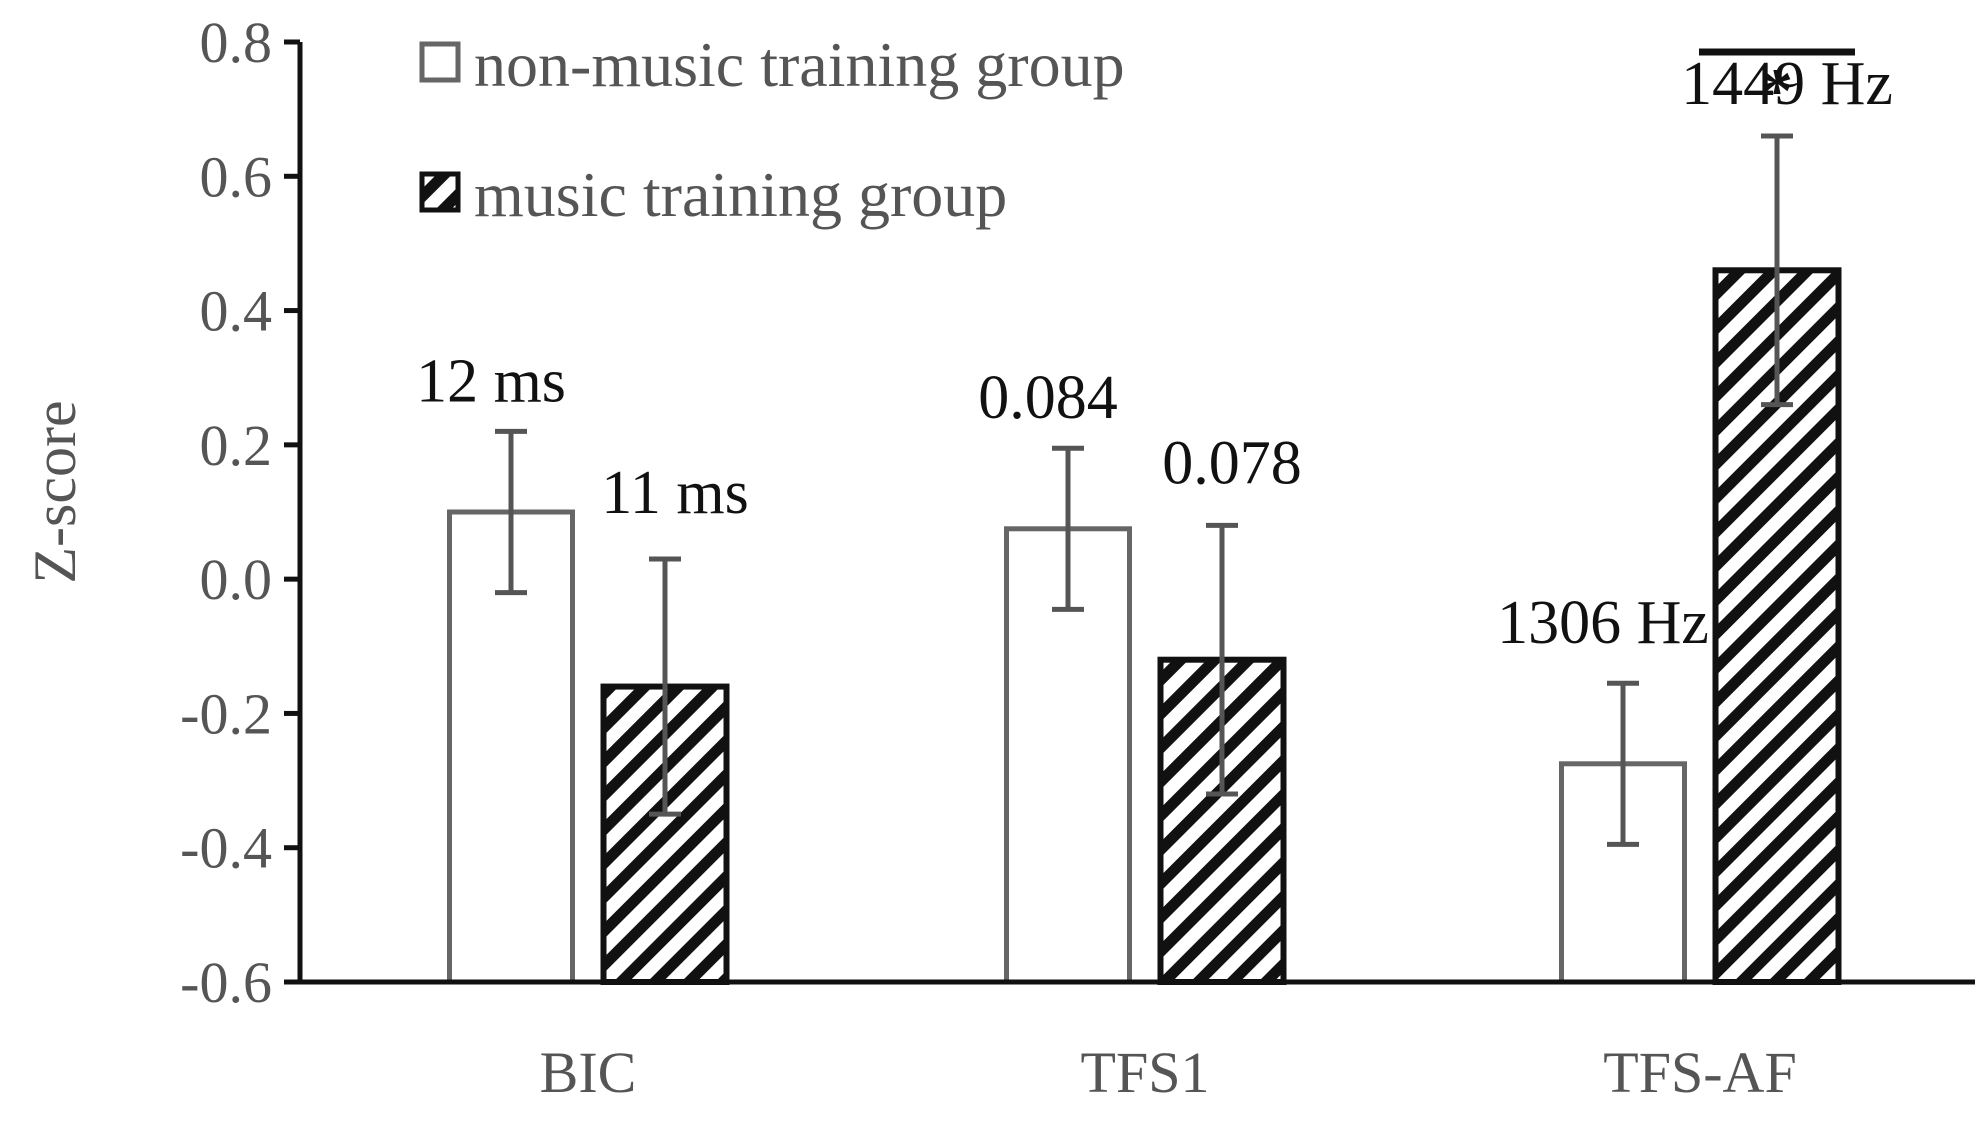 Image resolution: width=1986 pixels, height=1123 pixels. Describe the element at coordinates (1603, 623) in the screenshot. I see `data-label-tfs-af-series-0: 1306 Hz` at that location.